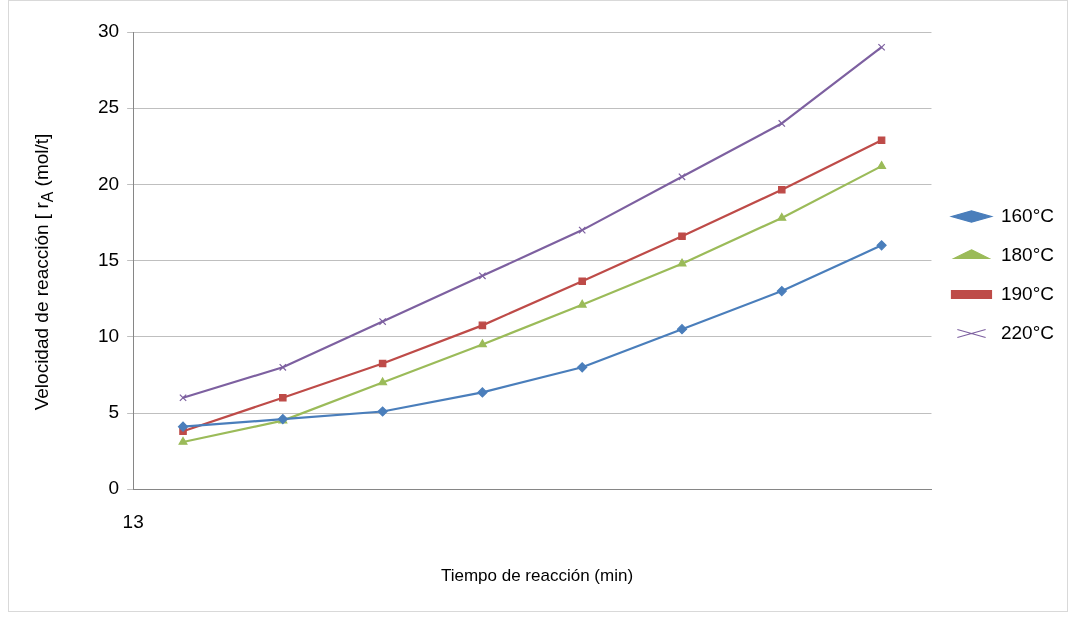  What do you see at coordinates (537, 576) in the screenshot?
I see `x-axis-title: Tiempo de reacción (min)` at bounding box center [537, 576].